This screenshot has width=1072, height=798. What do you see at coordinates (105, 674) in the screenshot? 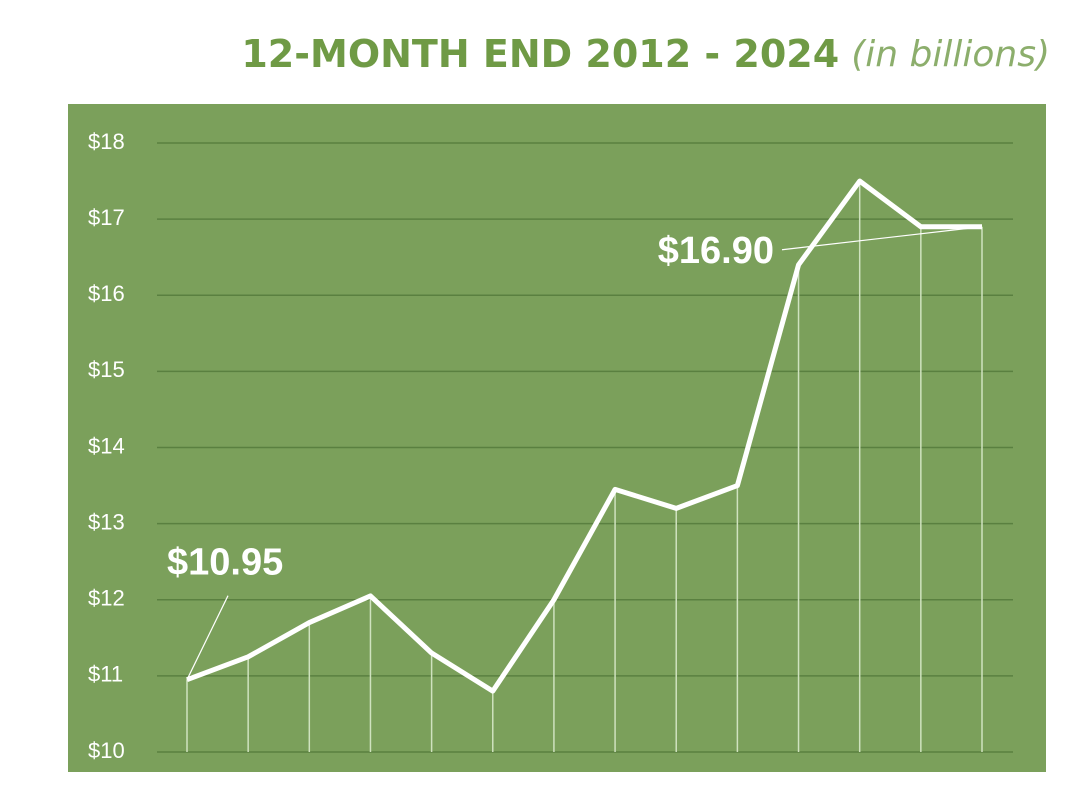
I see `y-tick-label: $11` at bounding box center [105, 674].